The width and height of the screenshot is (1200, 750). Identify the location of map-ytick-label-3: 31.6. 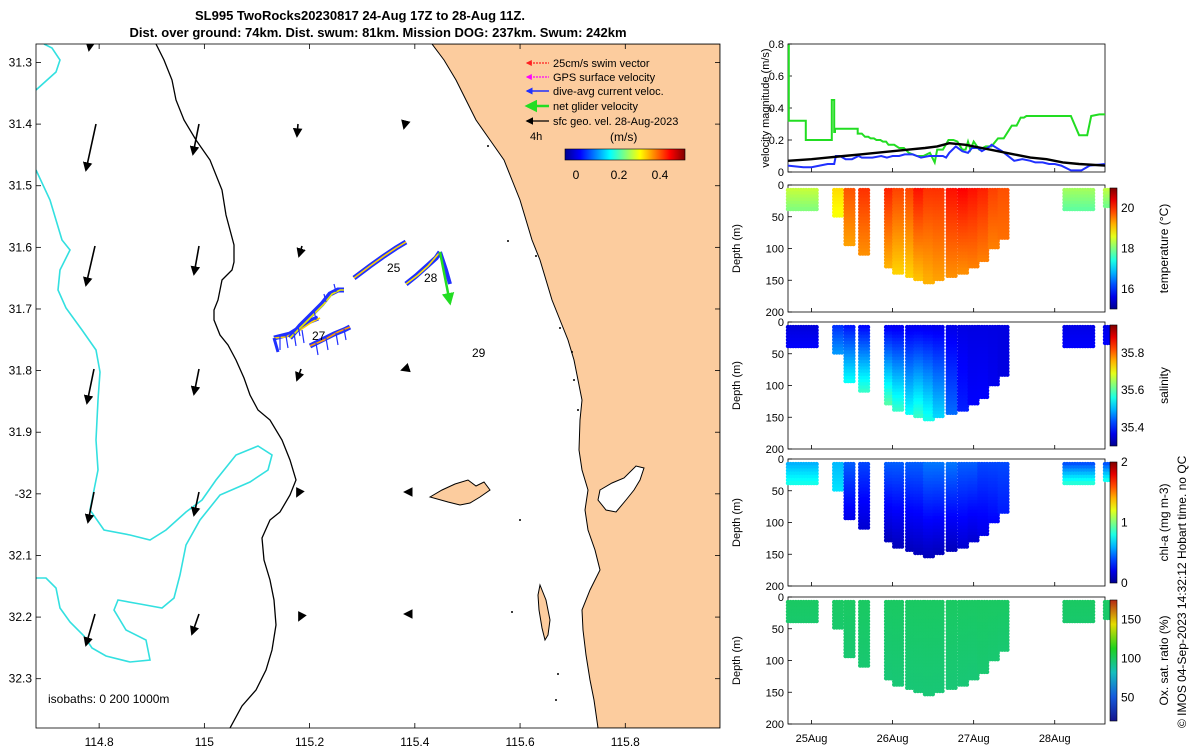
(21, 247).